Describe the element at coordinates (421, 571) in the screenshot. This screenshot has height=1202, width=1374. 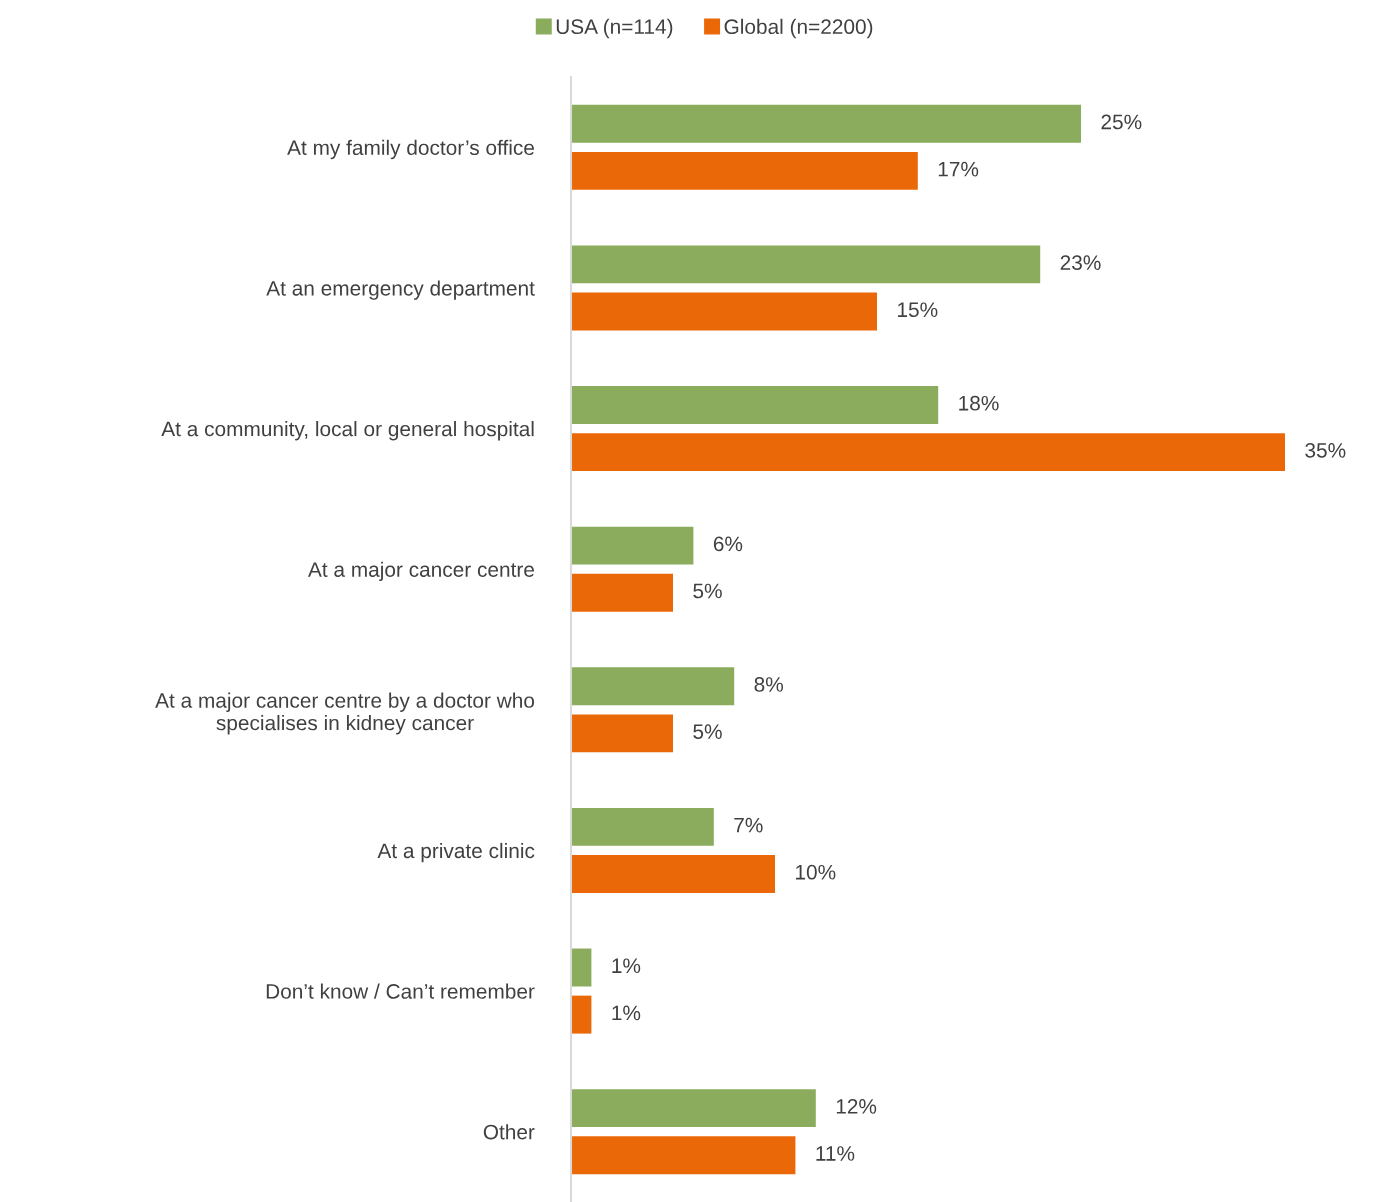
I see `y-tick-label: At a major cancer centre` at that location.